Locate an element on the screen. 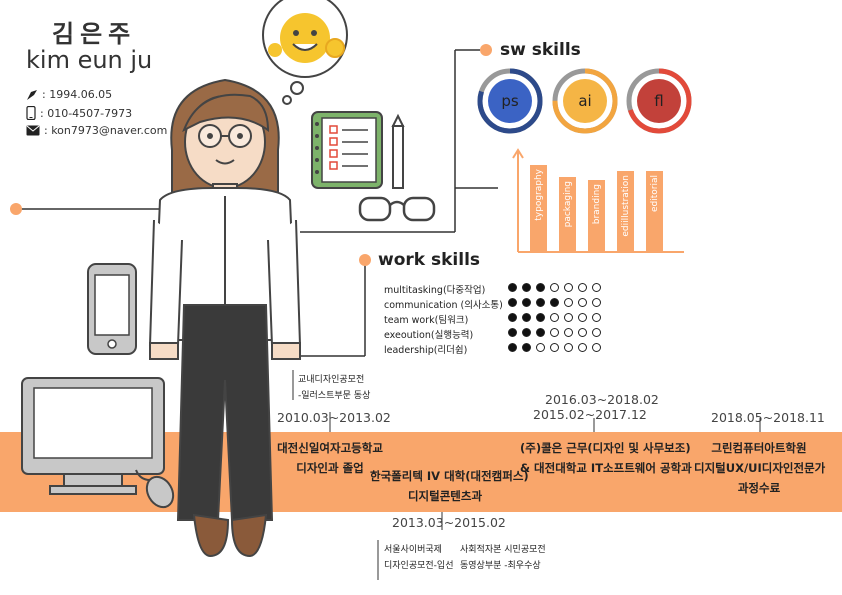 This screenshot has width=842, height=595. work-skill-label: multitasking(다중작업) is located at coordinates (435, 290).